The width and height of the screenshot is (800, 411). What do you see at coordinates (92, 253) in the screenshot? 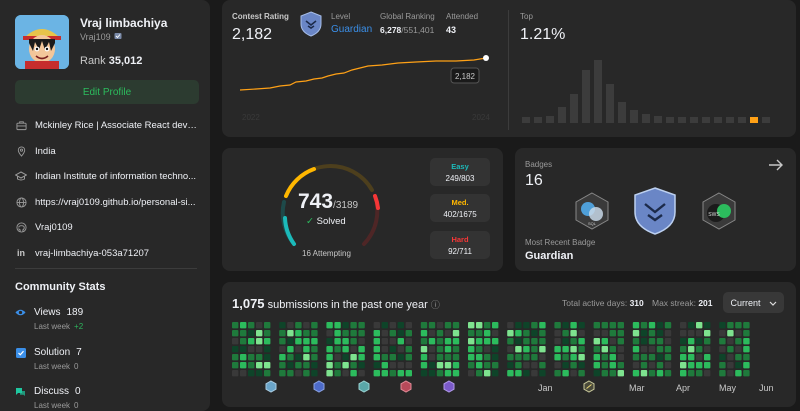
I see `info-text: vraj-limbachiya-053a71207` at bounding box center [92, 253].